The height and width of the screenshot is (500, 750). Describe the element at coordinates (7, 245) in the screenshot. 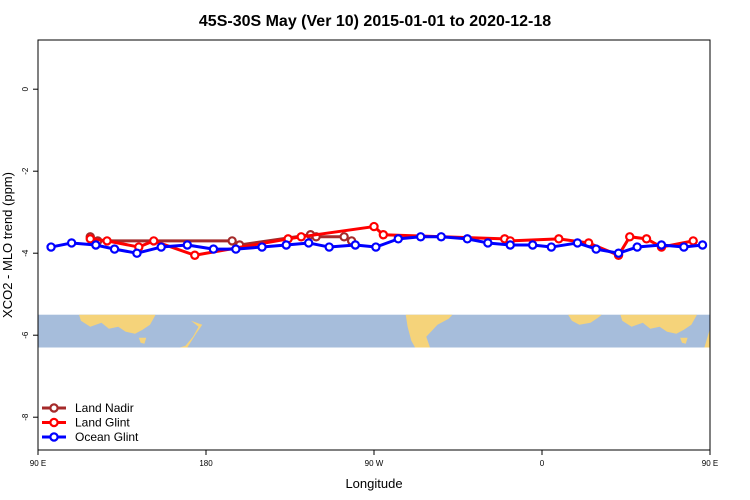

I see `y-axis-label: XCO2 - MLO trend (ppm)` at that location.